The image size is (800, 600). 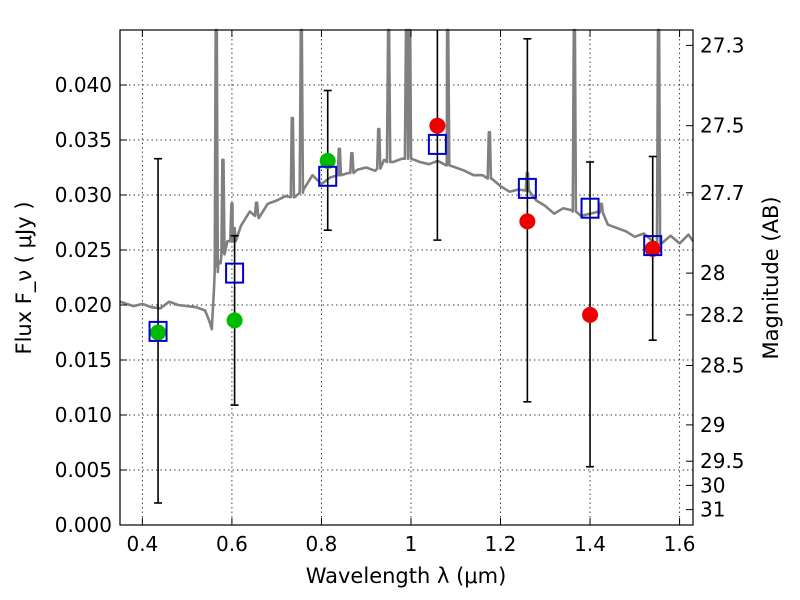 I want to click on magnitude-tick-label: 28.2, so click(x=722, y=315).